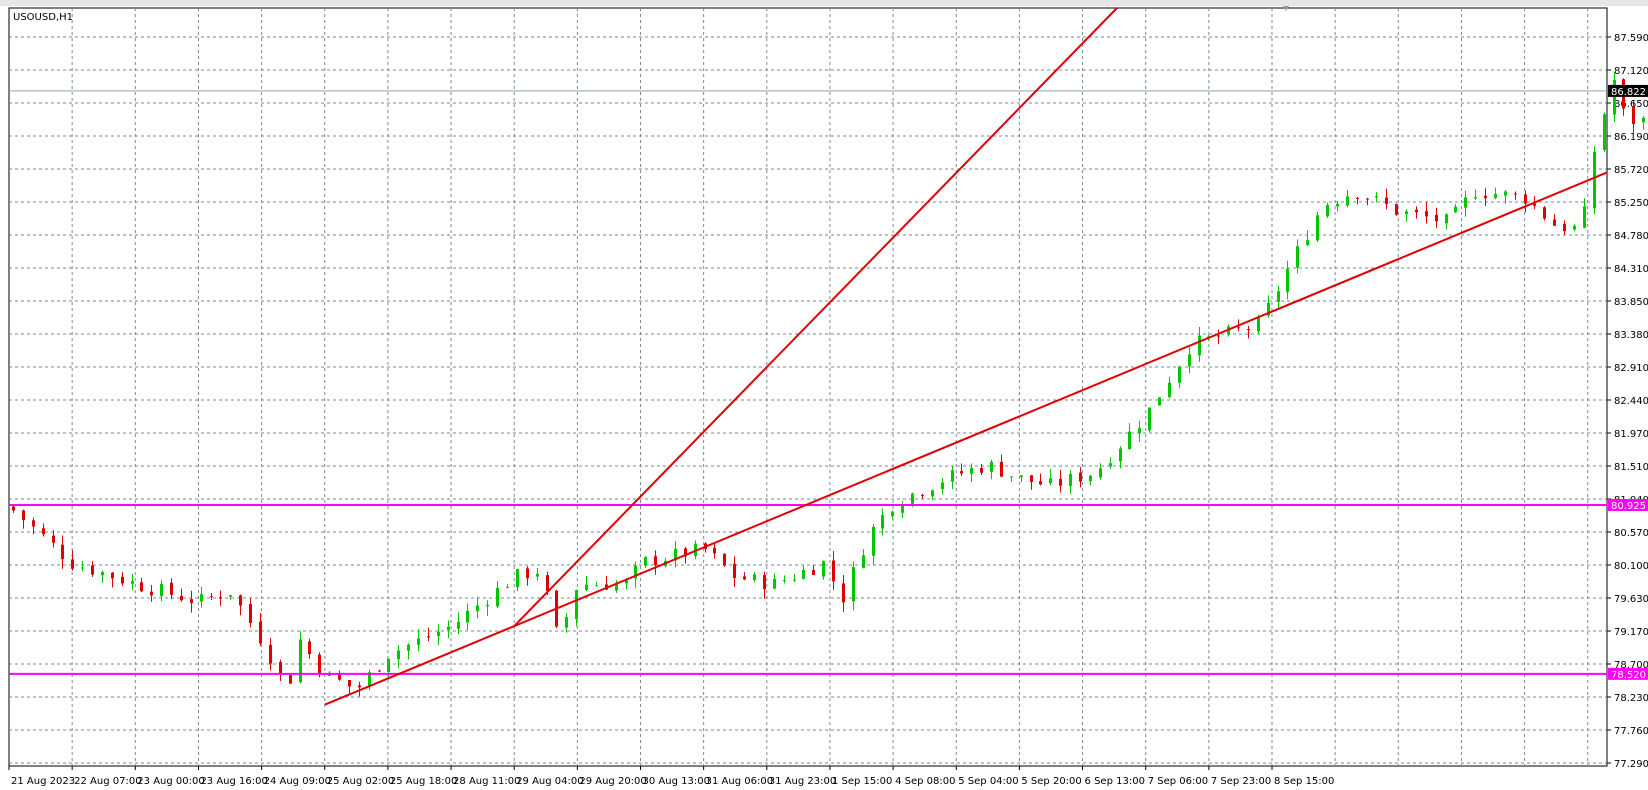 The image size is (1648, 790). What do you see at coordinates (107, 781) in the screenshot?
I see `time-tick-label: 22 Aug 07:00` at bounding box center [107, 781].